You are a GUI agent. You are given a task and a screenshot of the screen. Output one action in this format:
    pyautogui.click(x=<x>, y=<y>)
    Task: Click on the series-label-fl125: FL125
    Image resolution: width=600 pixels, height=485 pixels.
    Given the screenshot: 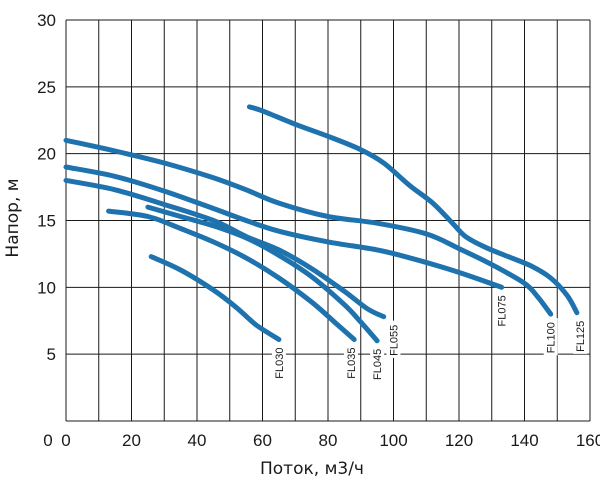 What is the action you would take?
    pyautogui.click(x=580, y=335)
    